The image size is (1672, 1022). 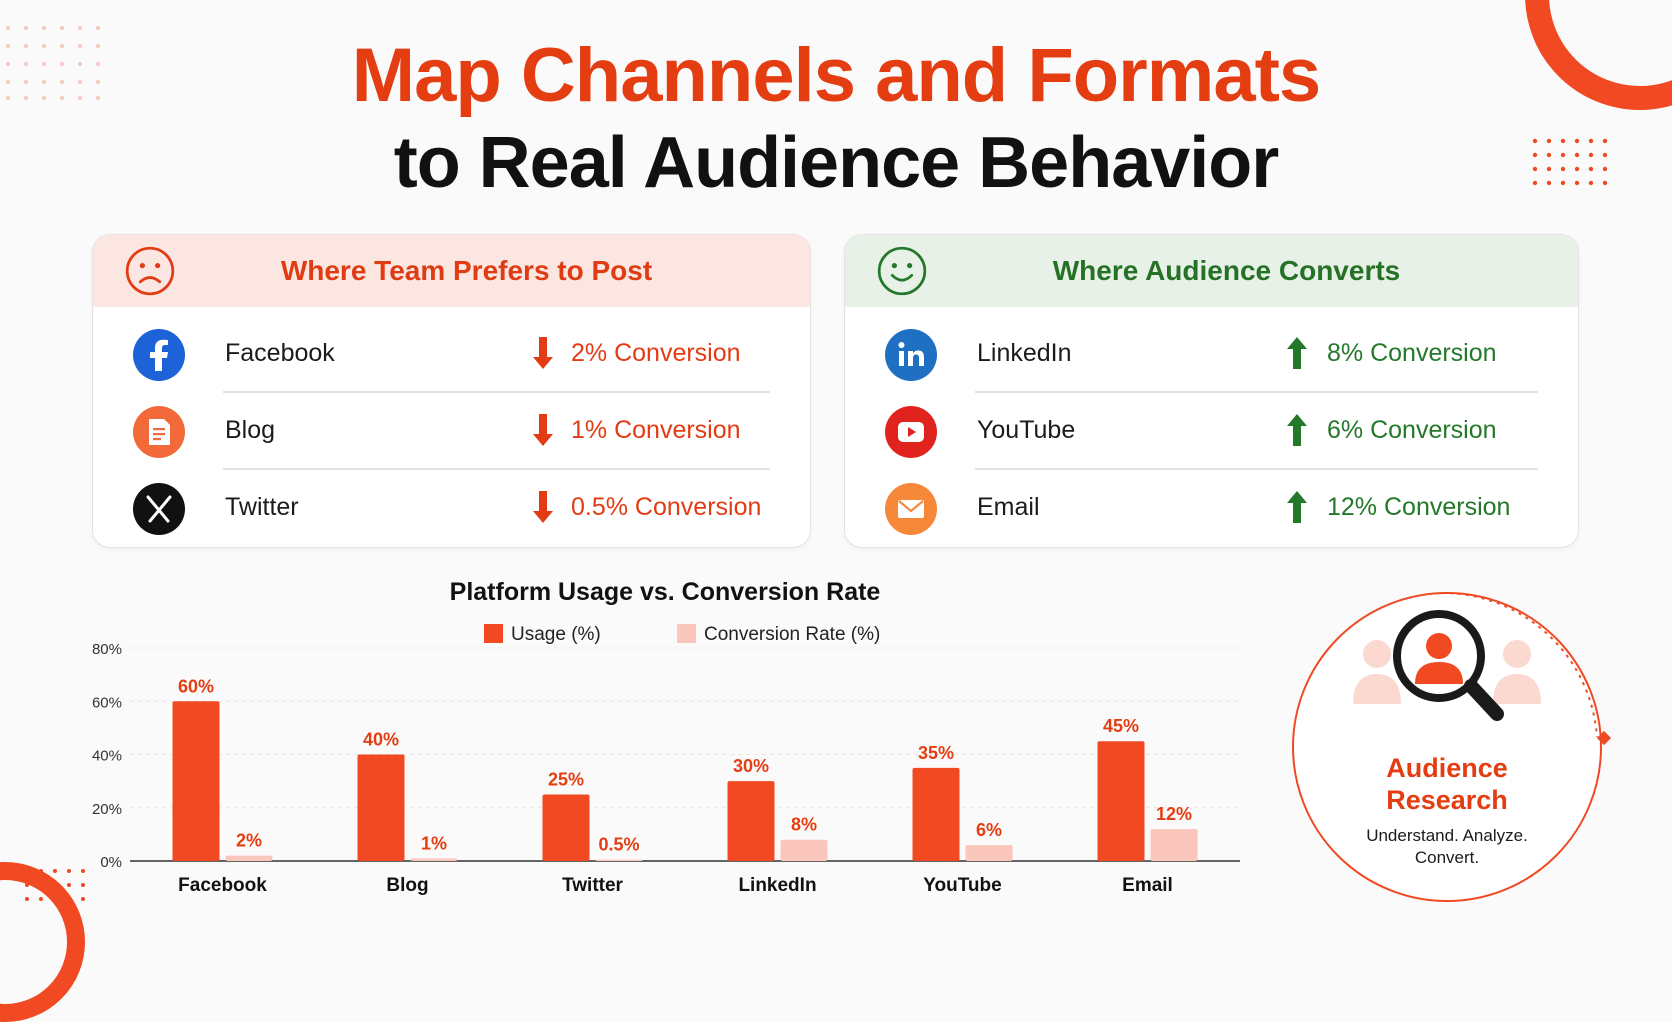 What do you see at coordinates (902, 271) in the screenshot?
I see `happy-face-icon` at bounding box center [902, 271].